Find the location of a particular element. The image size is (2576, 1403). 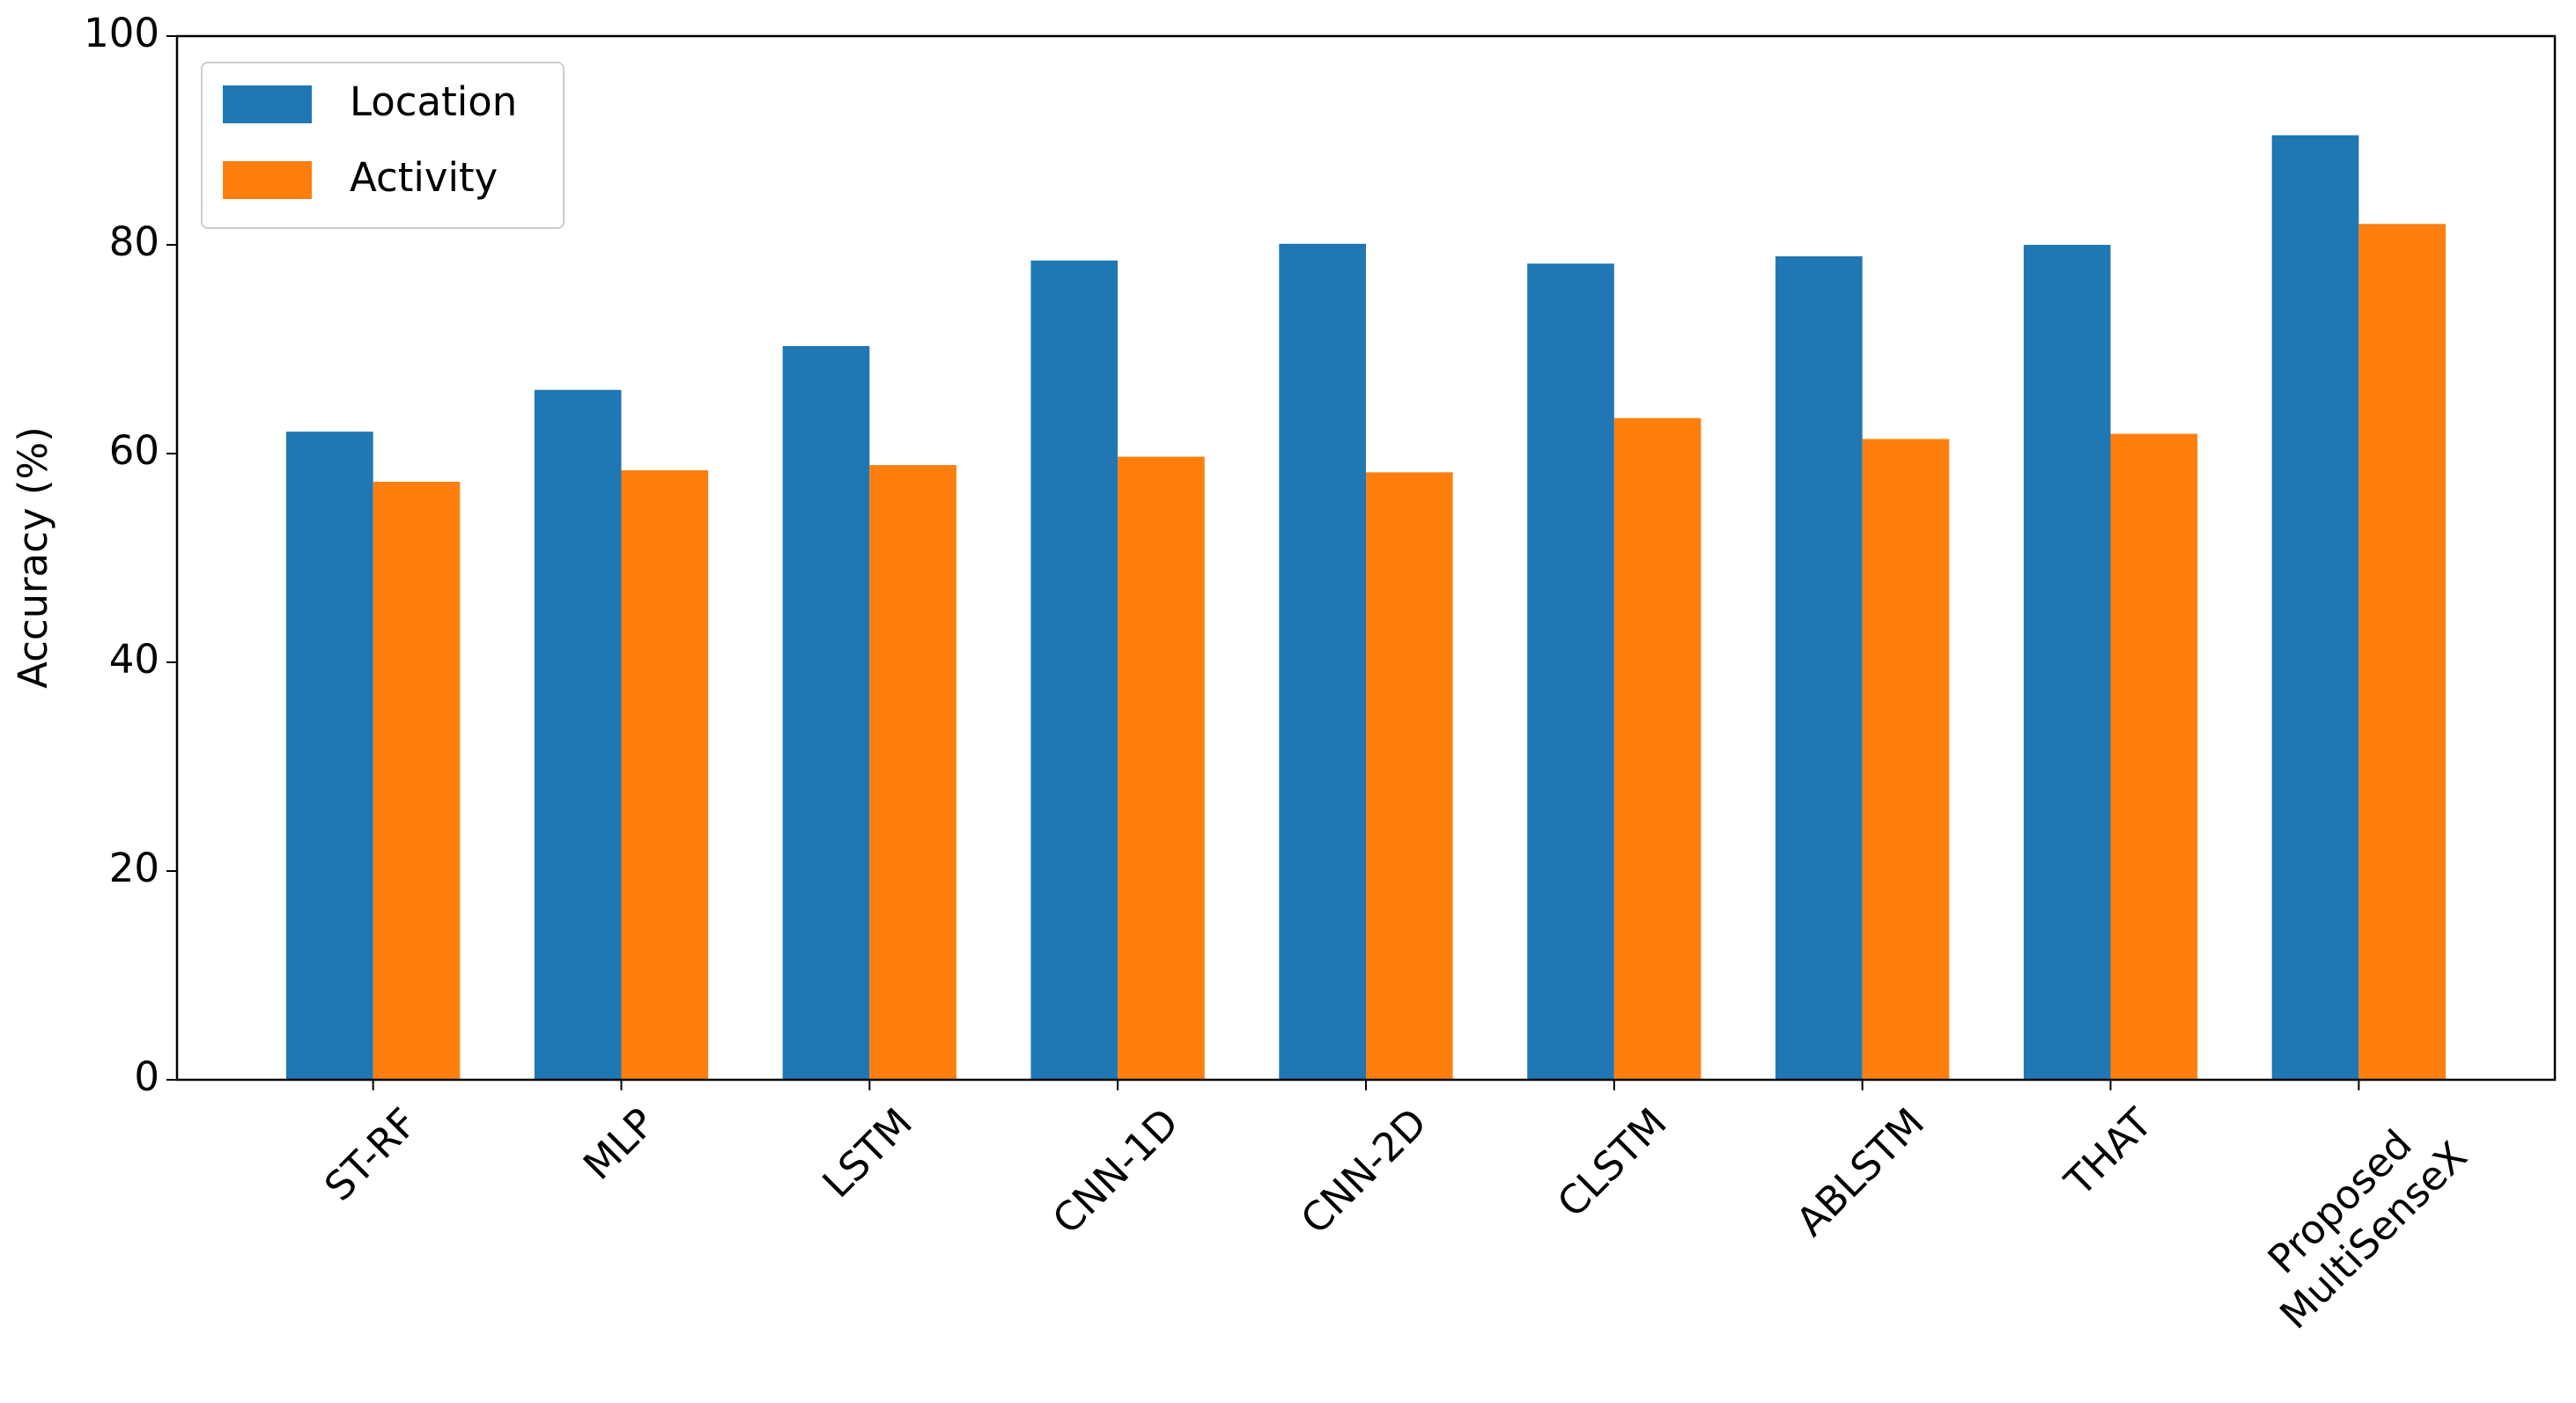

x-tick-label: ST-RF is located at coordinates (370, 1154).